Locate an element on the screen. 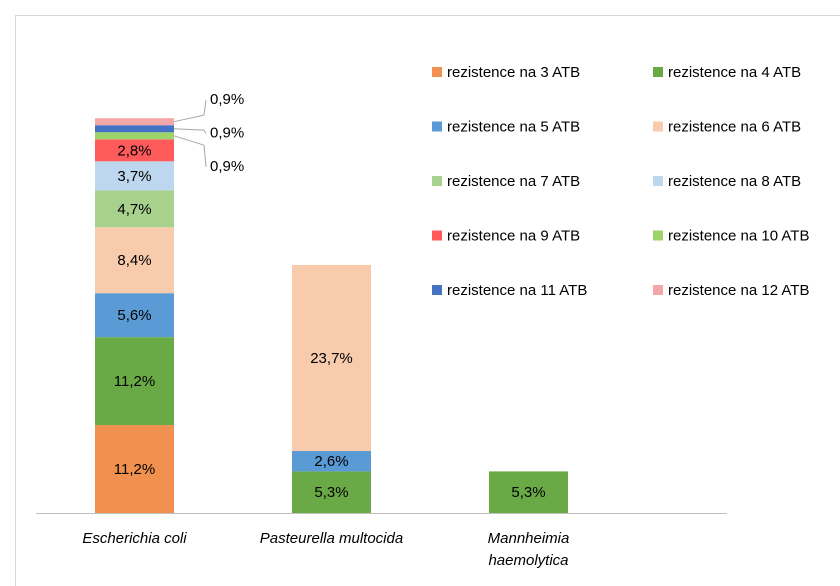 The width and height of the screenshot is (840, 586). legend-label: rezistence na 7 ATB is located at coordinates (513, 181).